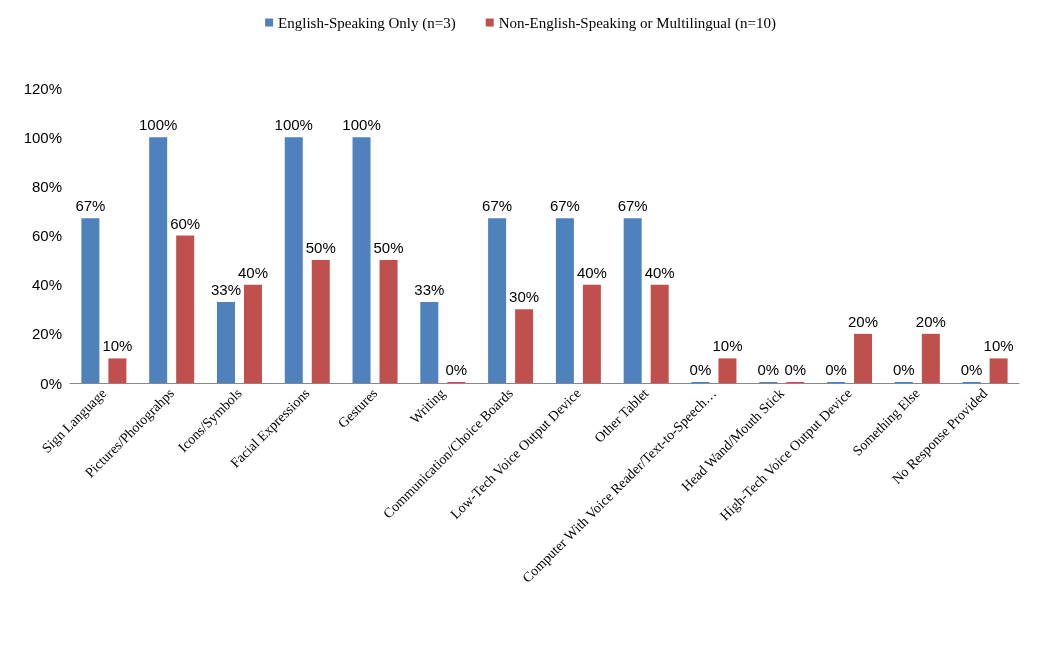  I want to click on y-tick-label: 40%, so click(46, 285).